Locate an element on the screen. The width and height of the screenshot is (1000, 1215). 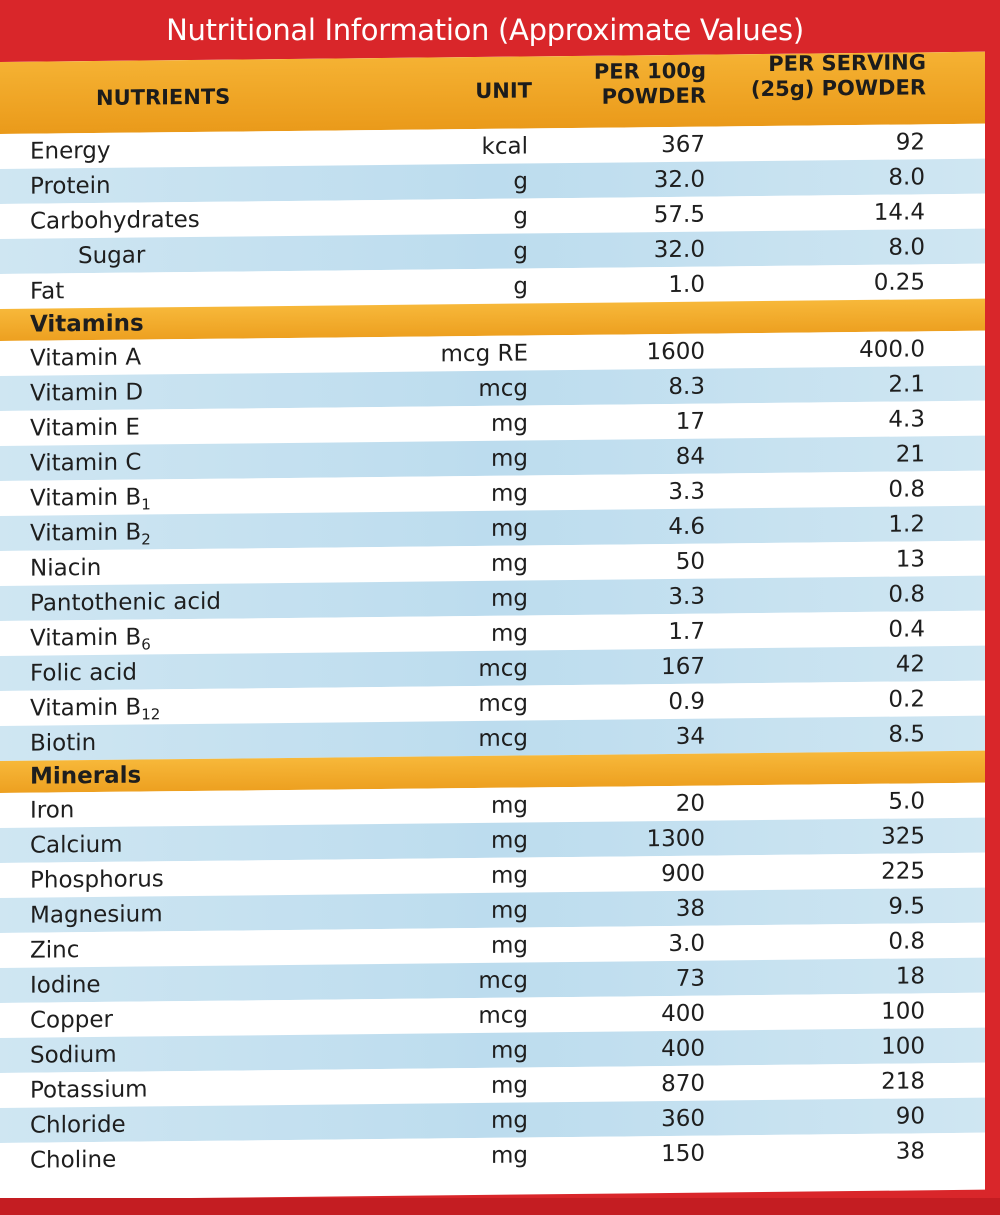
nutrient-name: Folic acid is located at coordinates (83, 673).